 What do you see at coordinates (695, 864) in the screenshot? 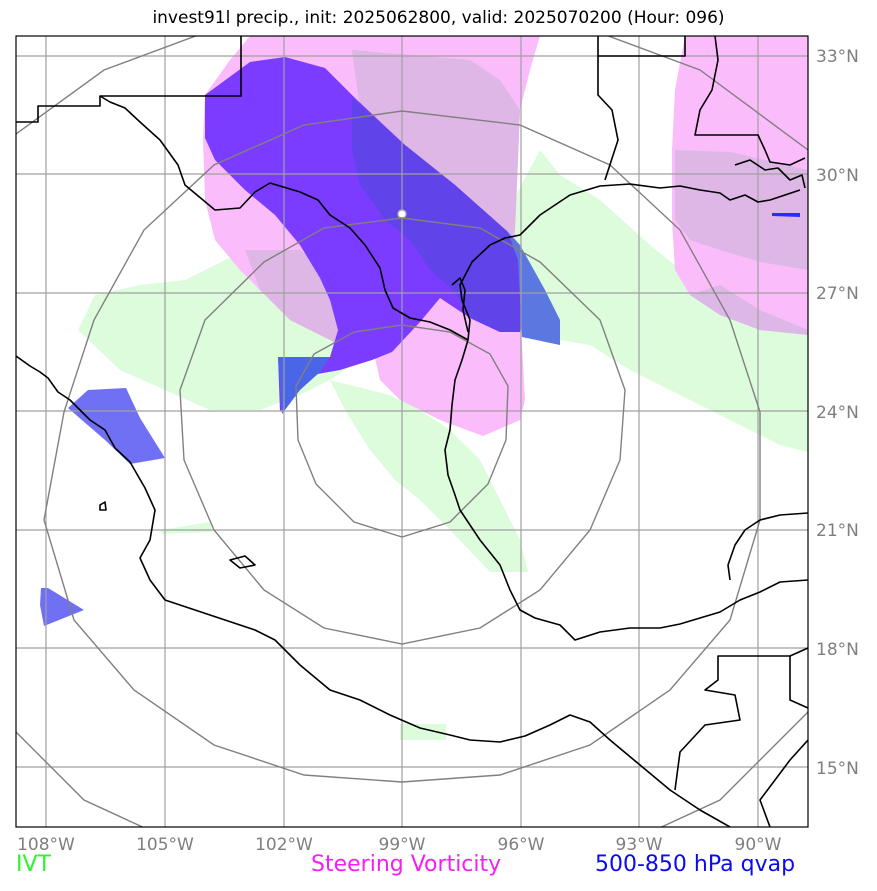
I see `legend-qvap: 500-850 hPa qvap` at bounding box center [695, 864].